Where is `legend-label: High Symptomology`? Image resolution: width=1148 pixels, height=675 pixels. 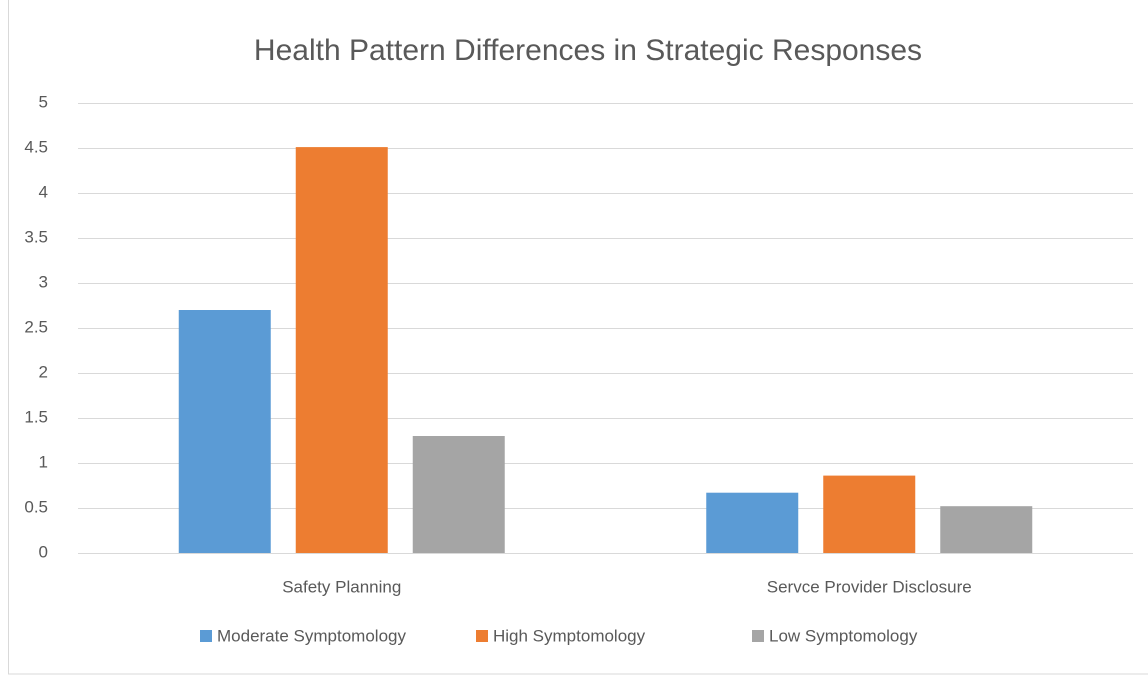
legend-label: High Symptomology is located at coordinates (569, 635).